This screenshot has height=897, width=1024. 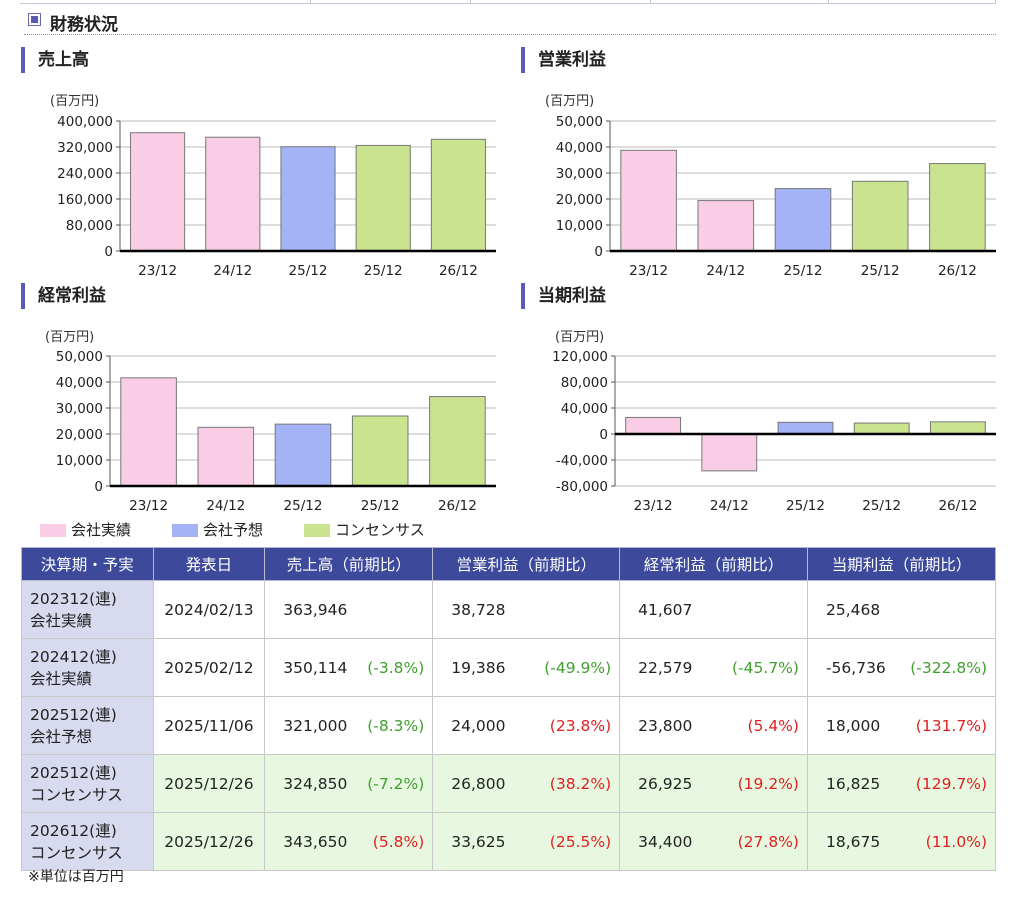 I want to click on op-value: 38,728, so click(x=478, y=609).